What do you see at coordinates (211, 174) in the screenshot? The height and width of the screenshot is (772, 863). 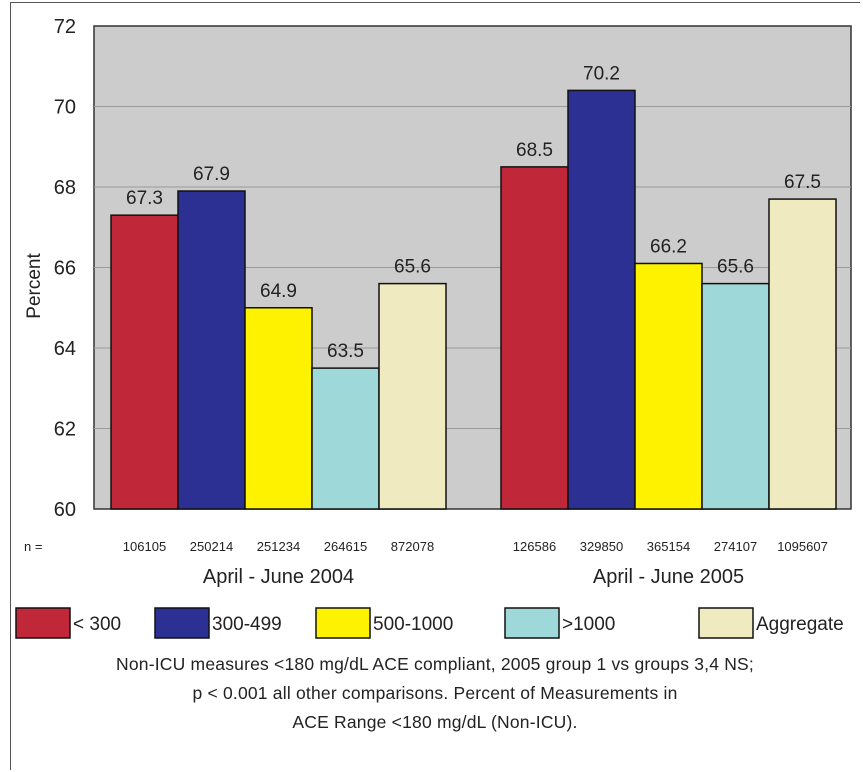 I see `data-label: 67.9` at bounding box center [211, 174].